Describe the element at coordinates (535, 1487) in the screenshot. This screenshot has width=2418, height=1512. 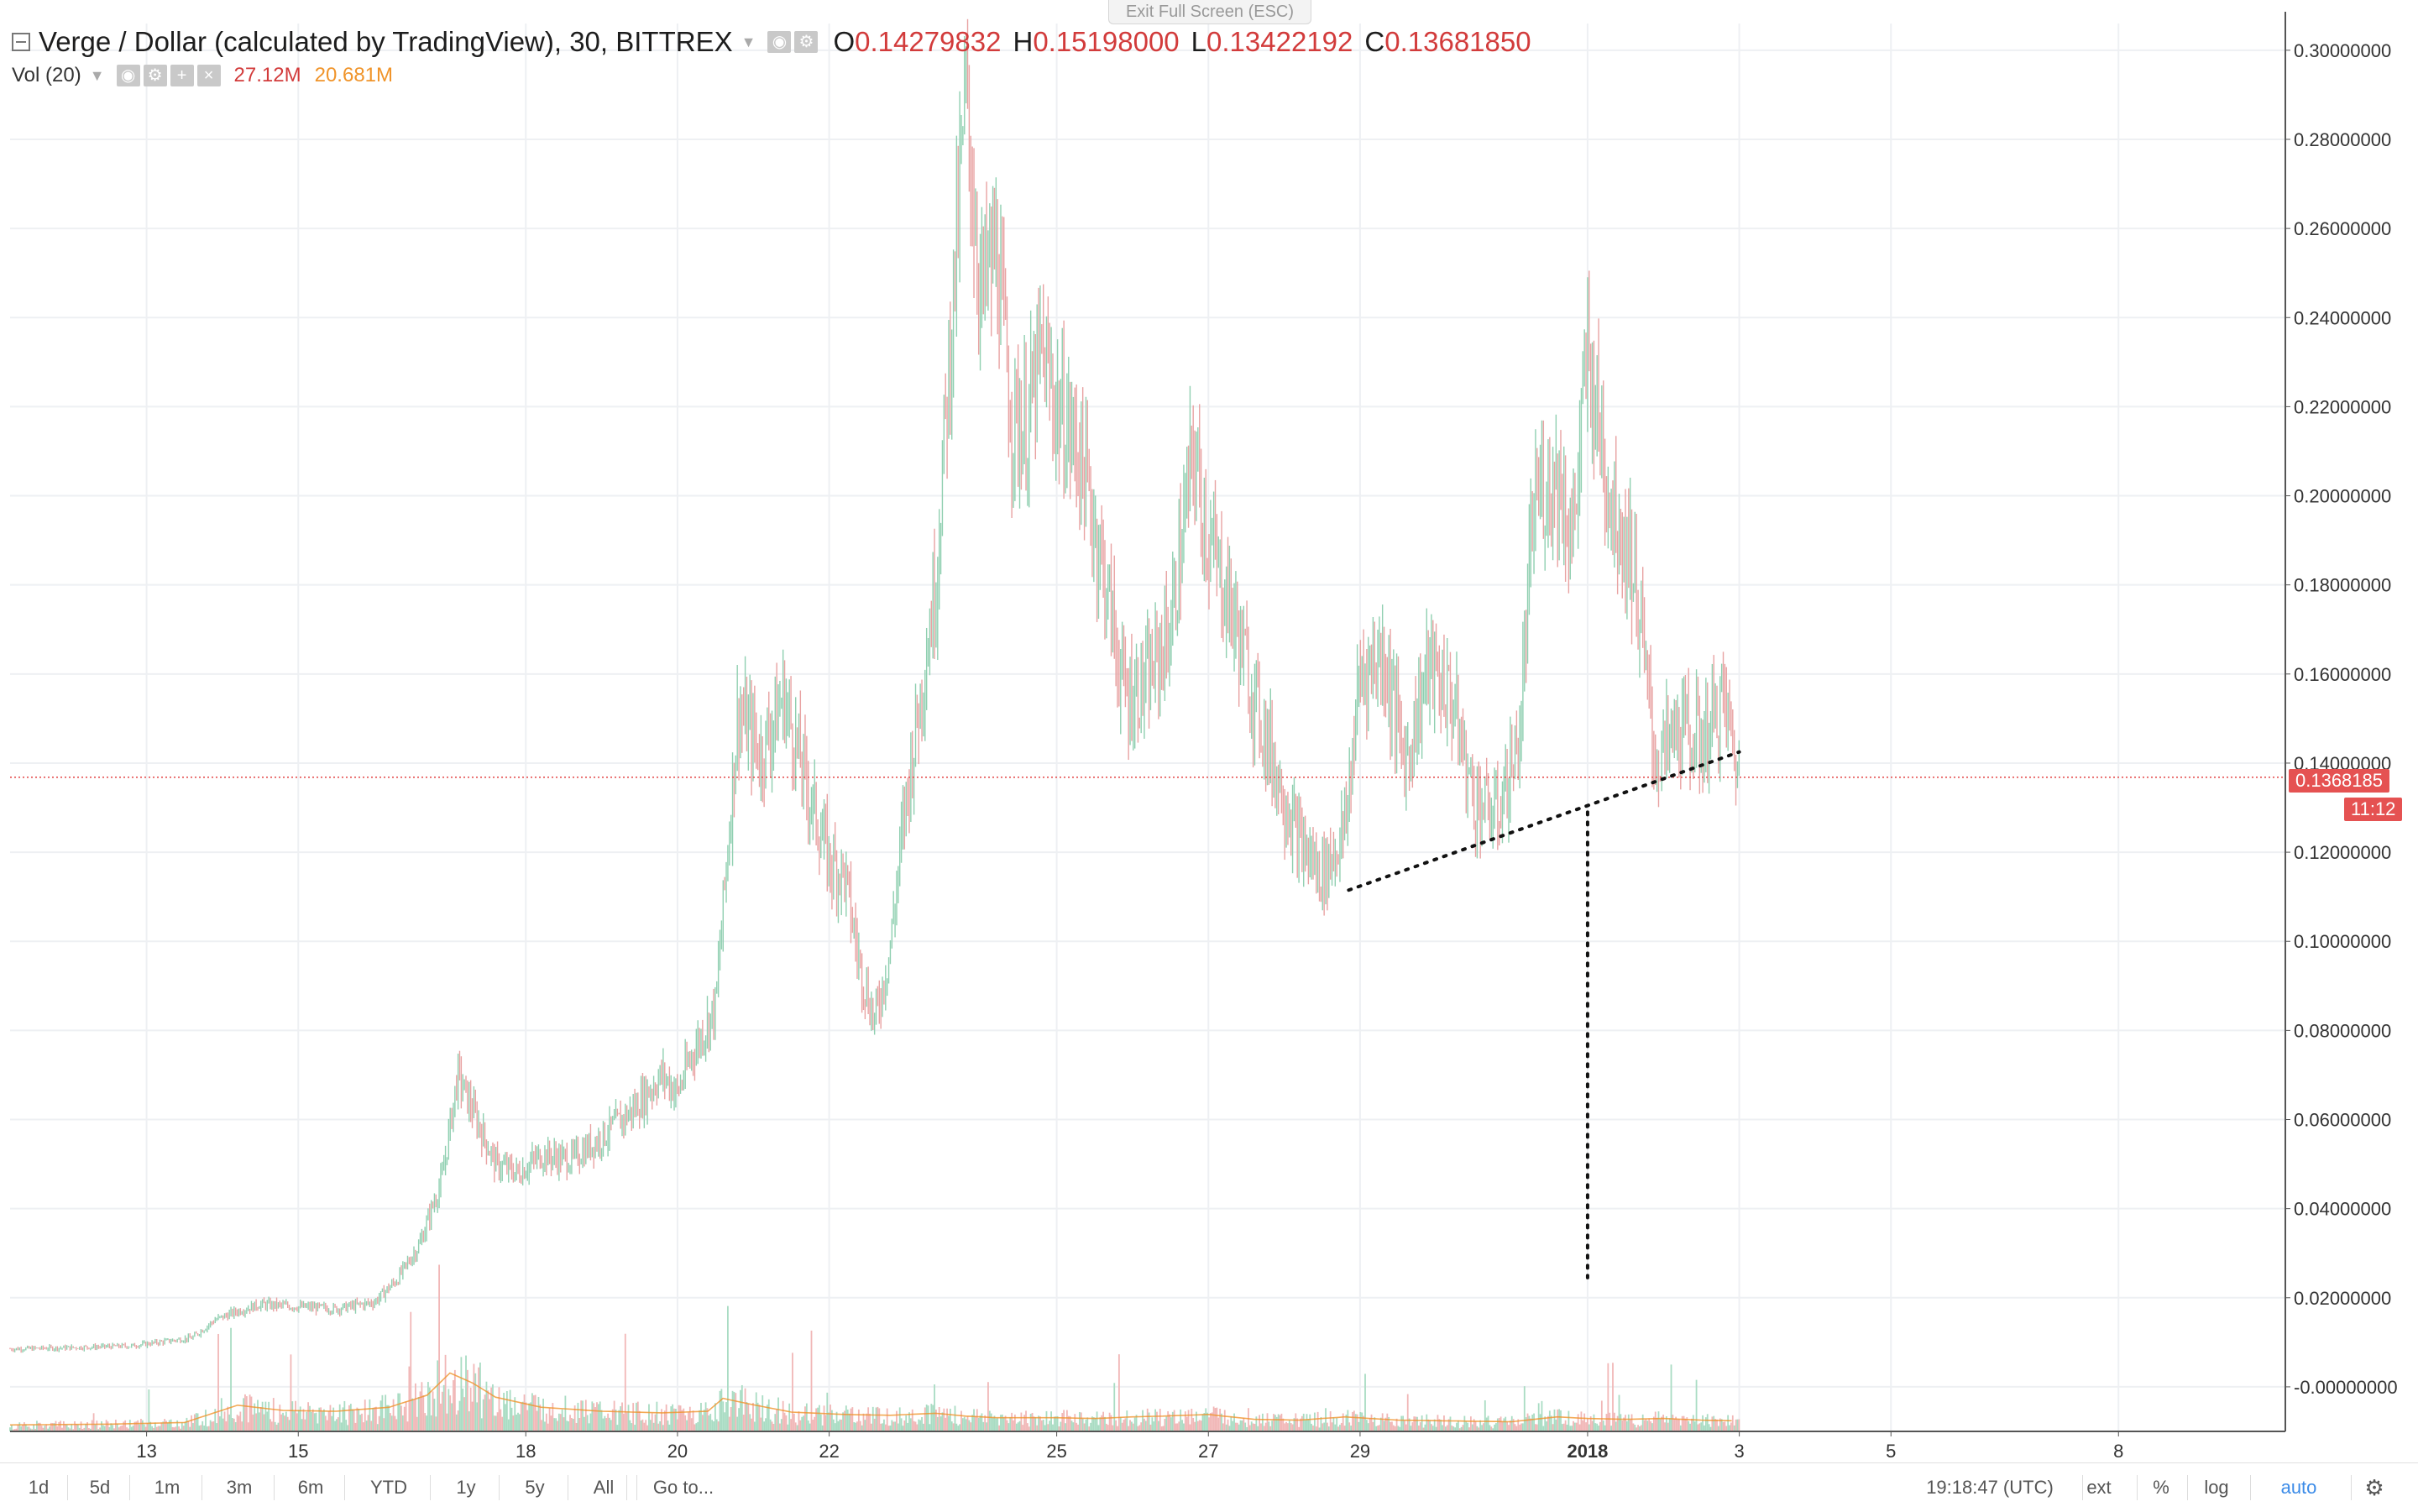
I see `range-button-5y: 5y` at that location.